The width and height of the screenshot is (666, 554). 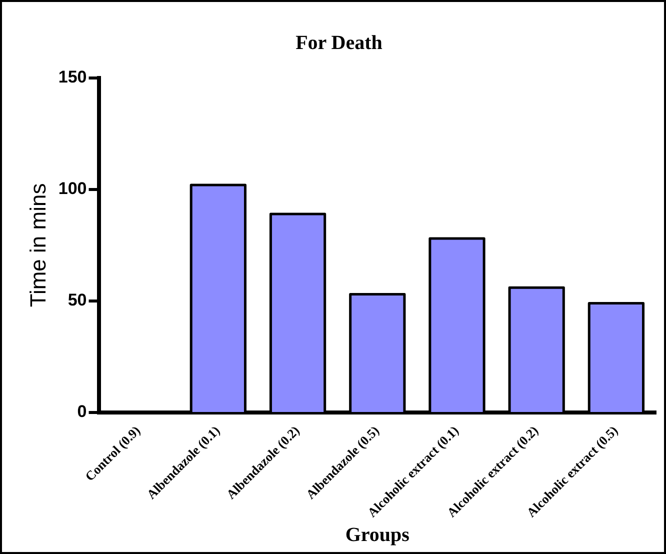 What do you see at coordinates (377, 535) in the screenshot?
I see `x-axis-title: Groups` at bounding box center [377, 535].